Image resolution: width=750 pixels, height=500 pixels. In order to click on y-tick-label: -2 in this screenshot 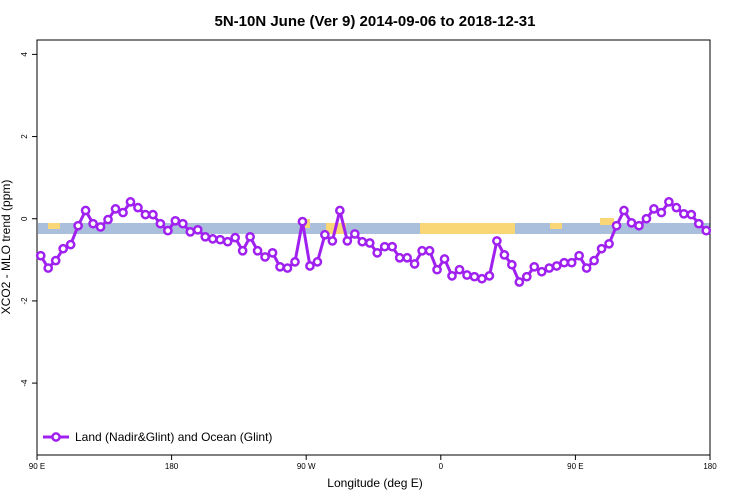, I will do `click(24, 301)`.